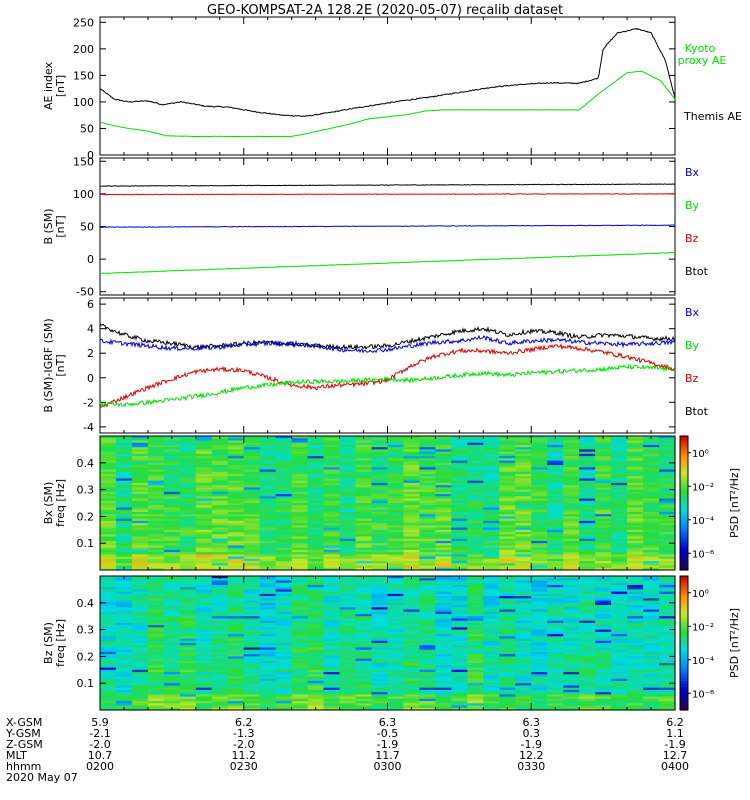 The height and width of the screenshot is (800, 750). What do you see at coordinates (703, 694) in the screenshot?
I see `colorbar-tick-label: 10⁻⁶` at bounding box center [703, 694].